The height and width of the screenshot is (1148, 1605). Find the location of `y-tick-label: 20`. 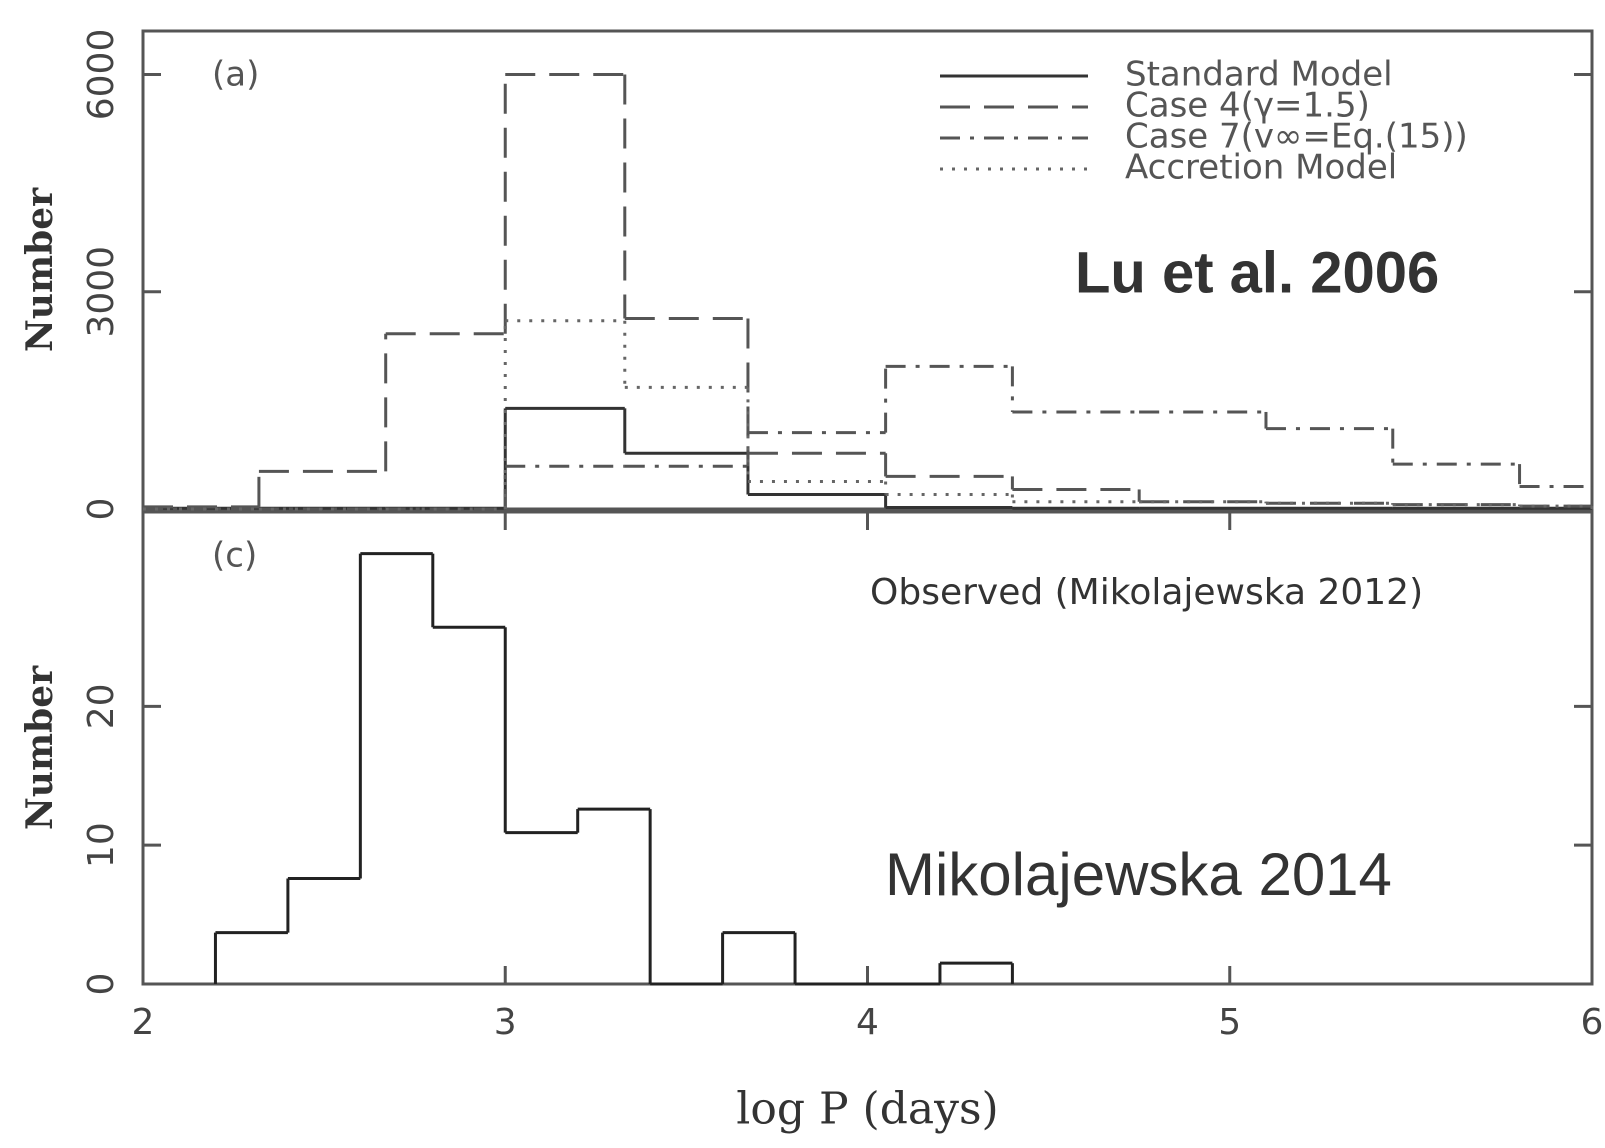

y-tick-label: 20 is located at coordinates (101, 706).